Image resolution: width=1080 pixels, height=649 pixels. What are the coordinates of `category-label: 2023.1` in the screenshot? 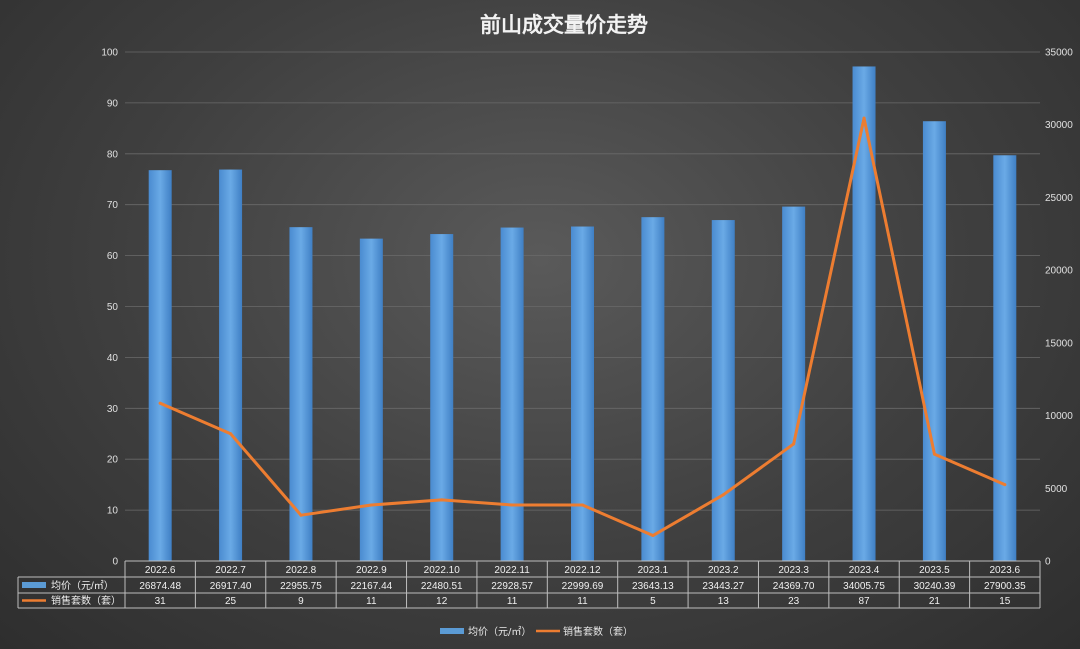 It's located at (653, 570).